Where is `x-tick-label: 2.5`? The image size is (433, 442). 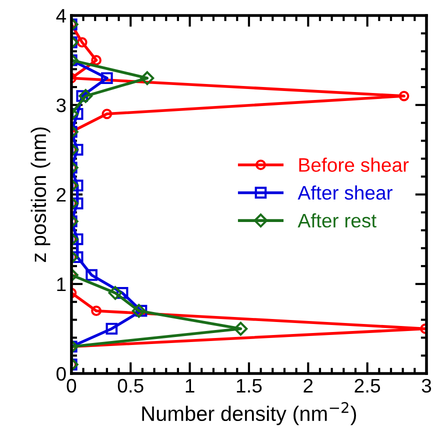
x-tick-label: 2.5 is located at coordinates (367, 385).